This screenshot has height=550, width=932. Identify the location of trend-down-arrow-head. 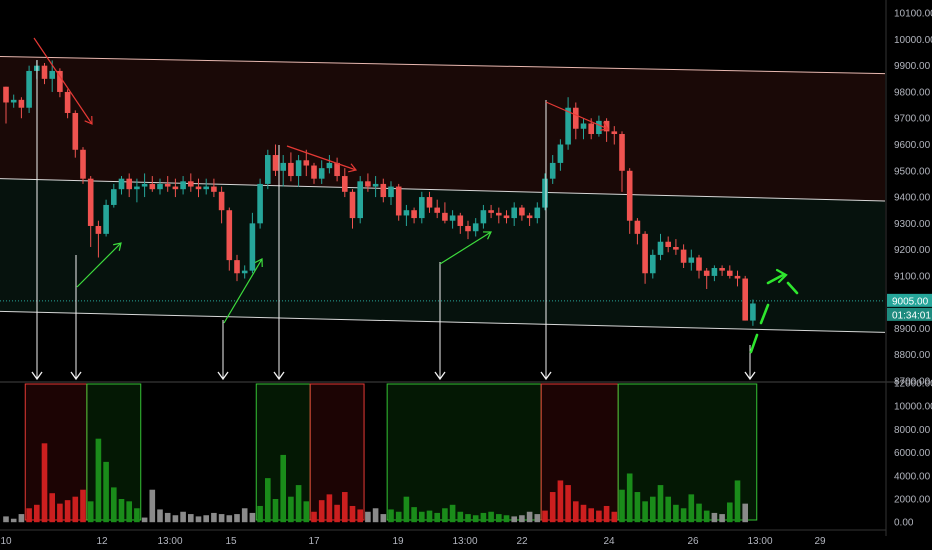
(88, 120).